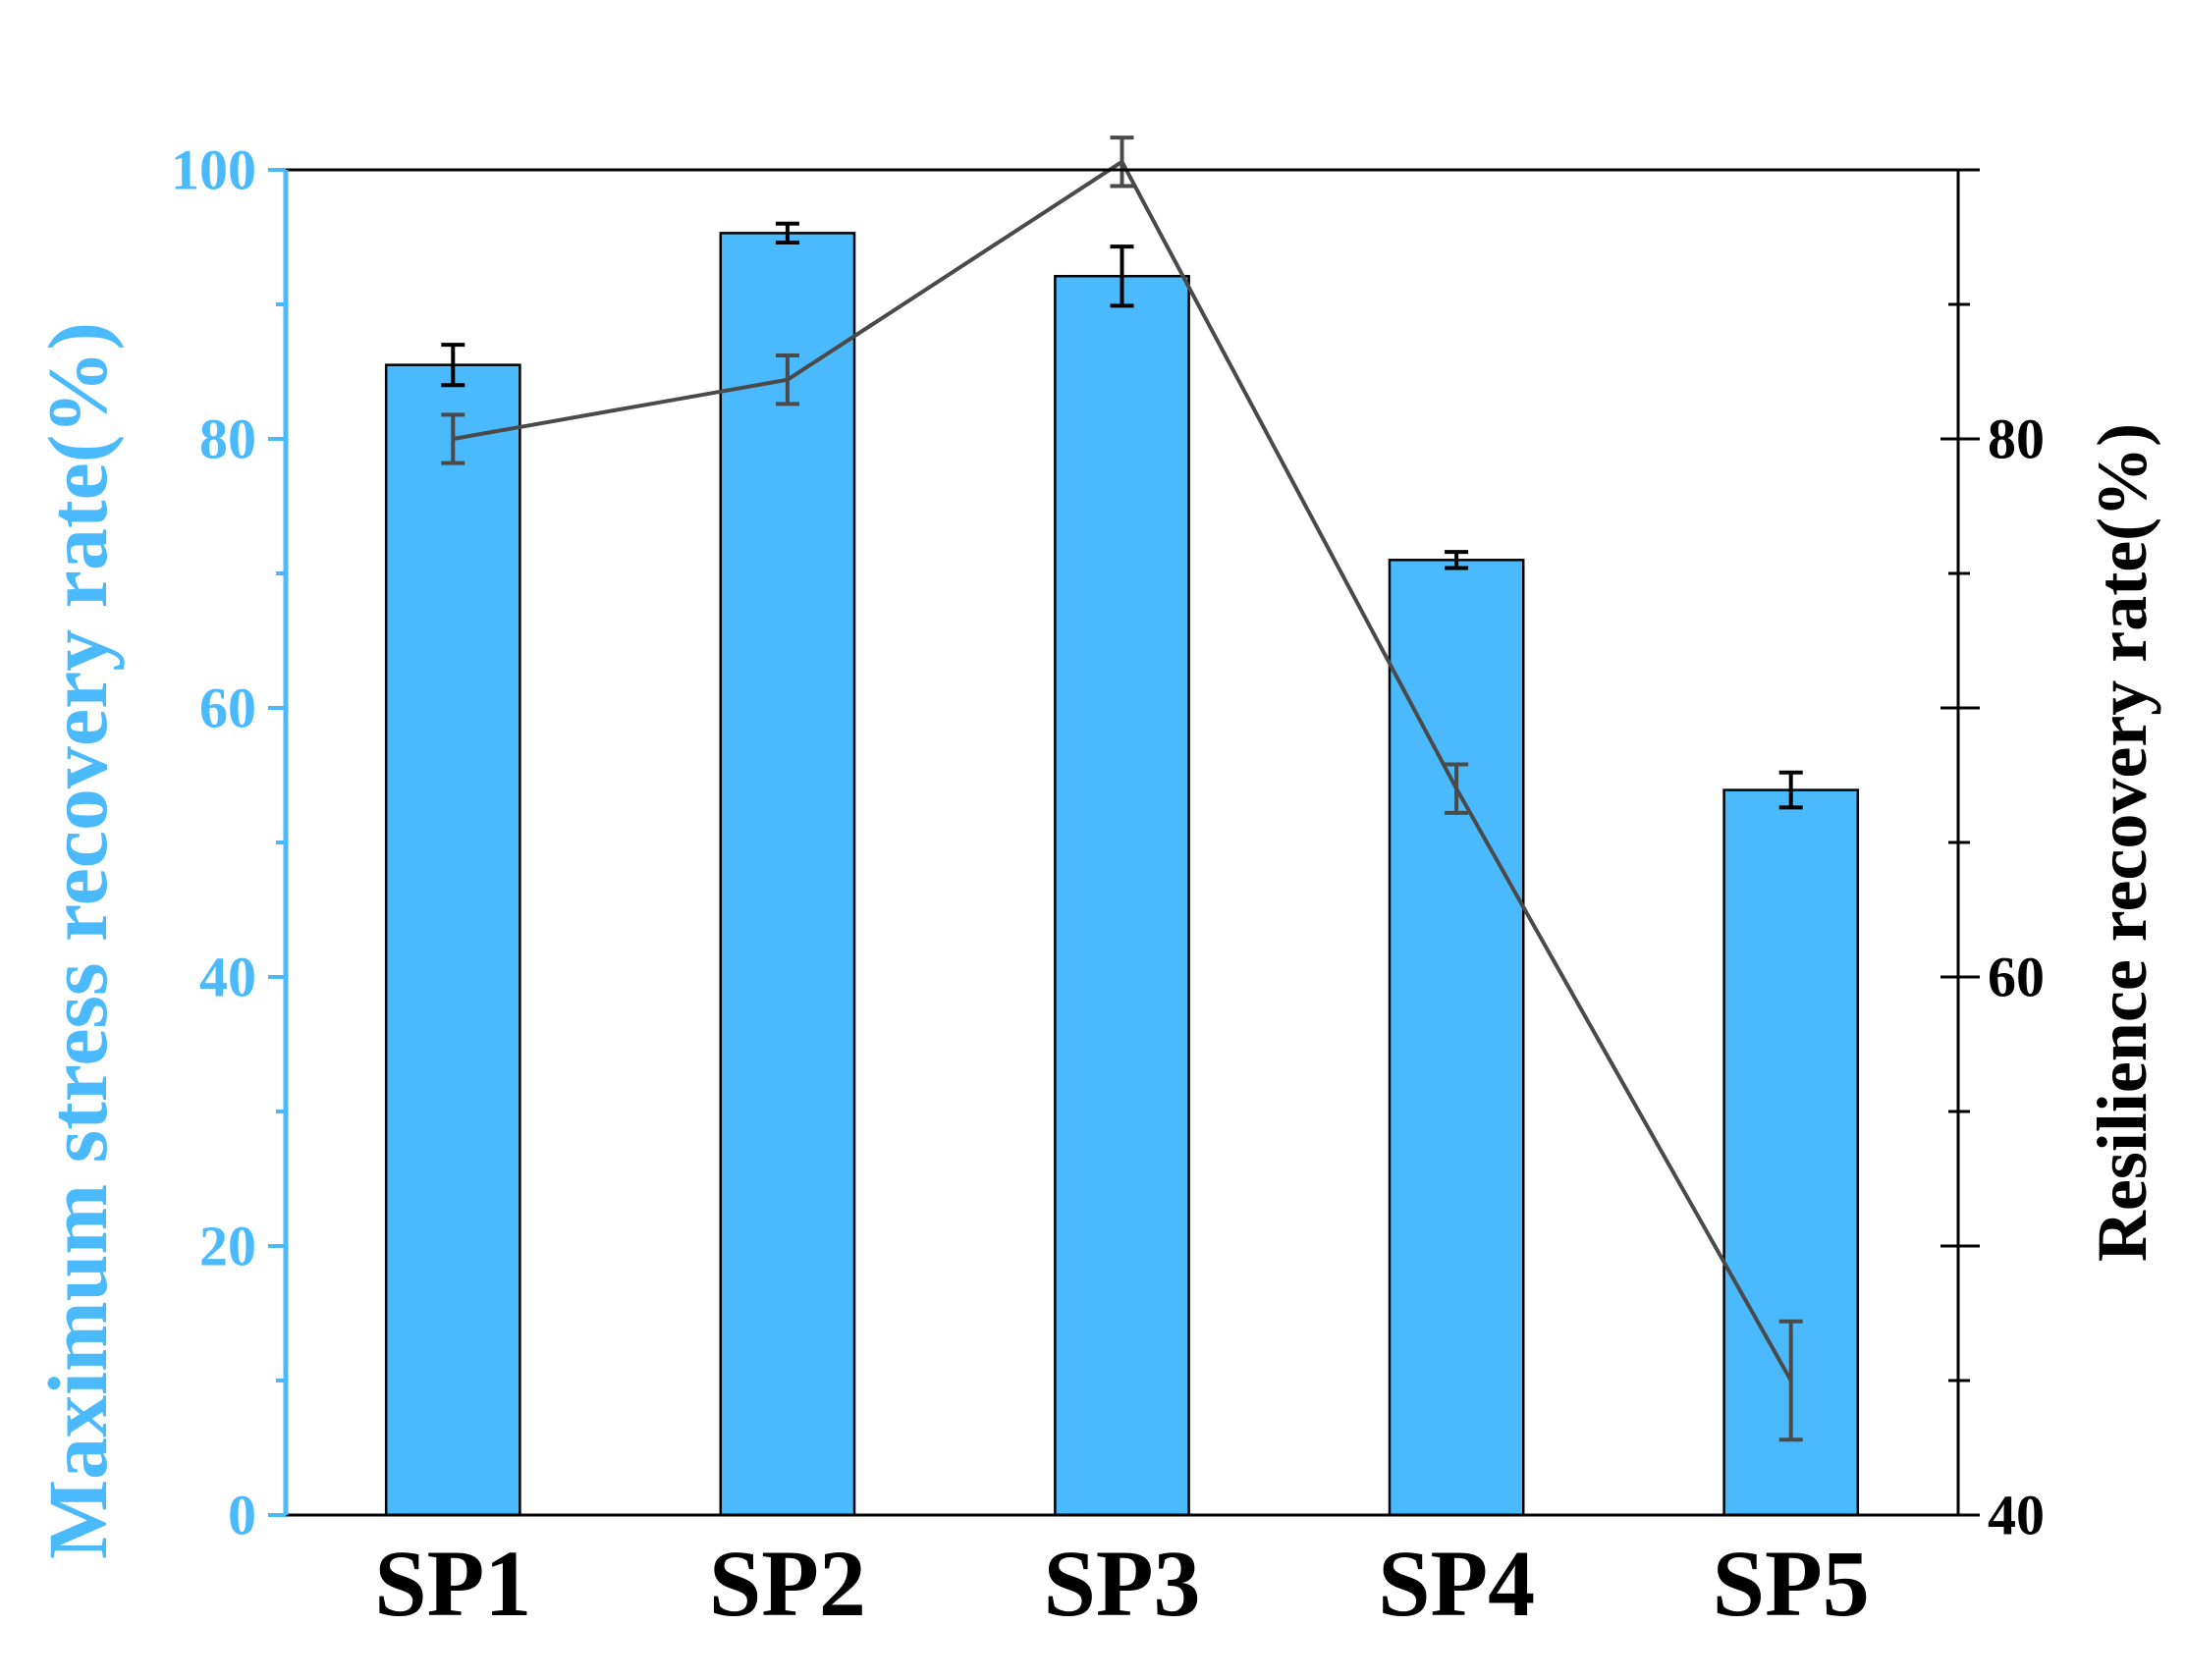  What do you see at coordinates (77, 940) in the screenshot?
I see `y-axis-left-label: Maximum stress recovery rate(%)` at bounding box center [77, 940].